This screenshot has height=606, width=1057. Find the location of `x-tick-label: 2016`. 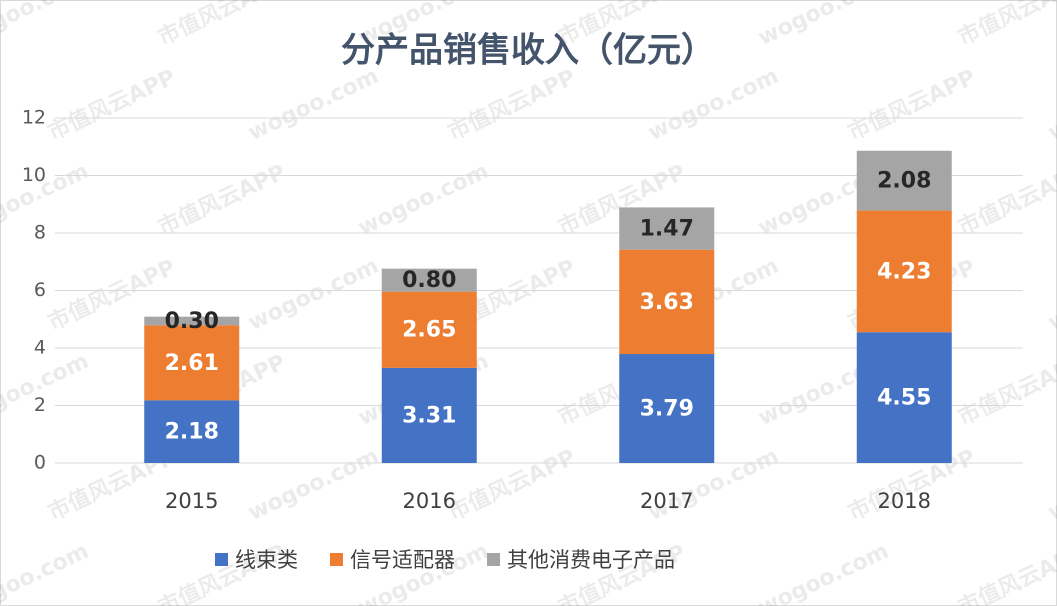

x-tick-label: 2016 is located at coordinates (429, 501).